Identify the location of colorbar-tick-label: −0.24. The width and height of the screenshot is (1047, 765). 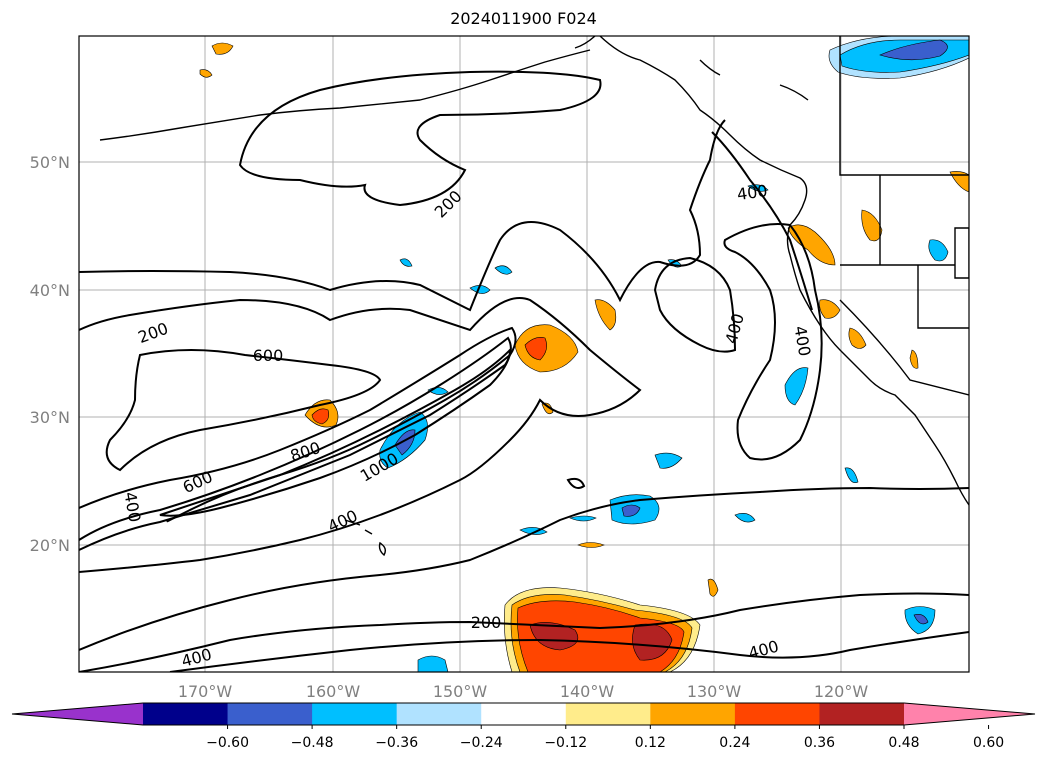
(481, 743).